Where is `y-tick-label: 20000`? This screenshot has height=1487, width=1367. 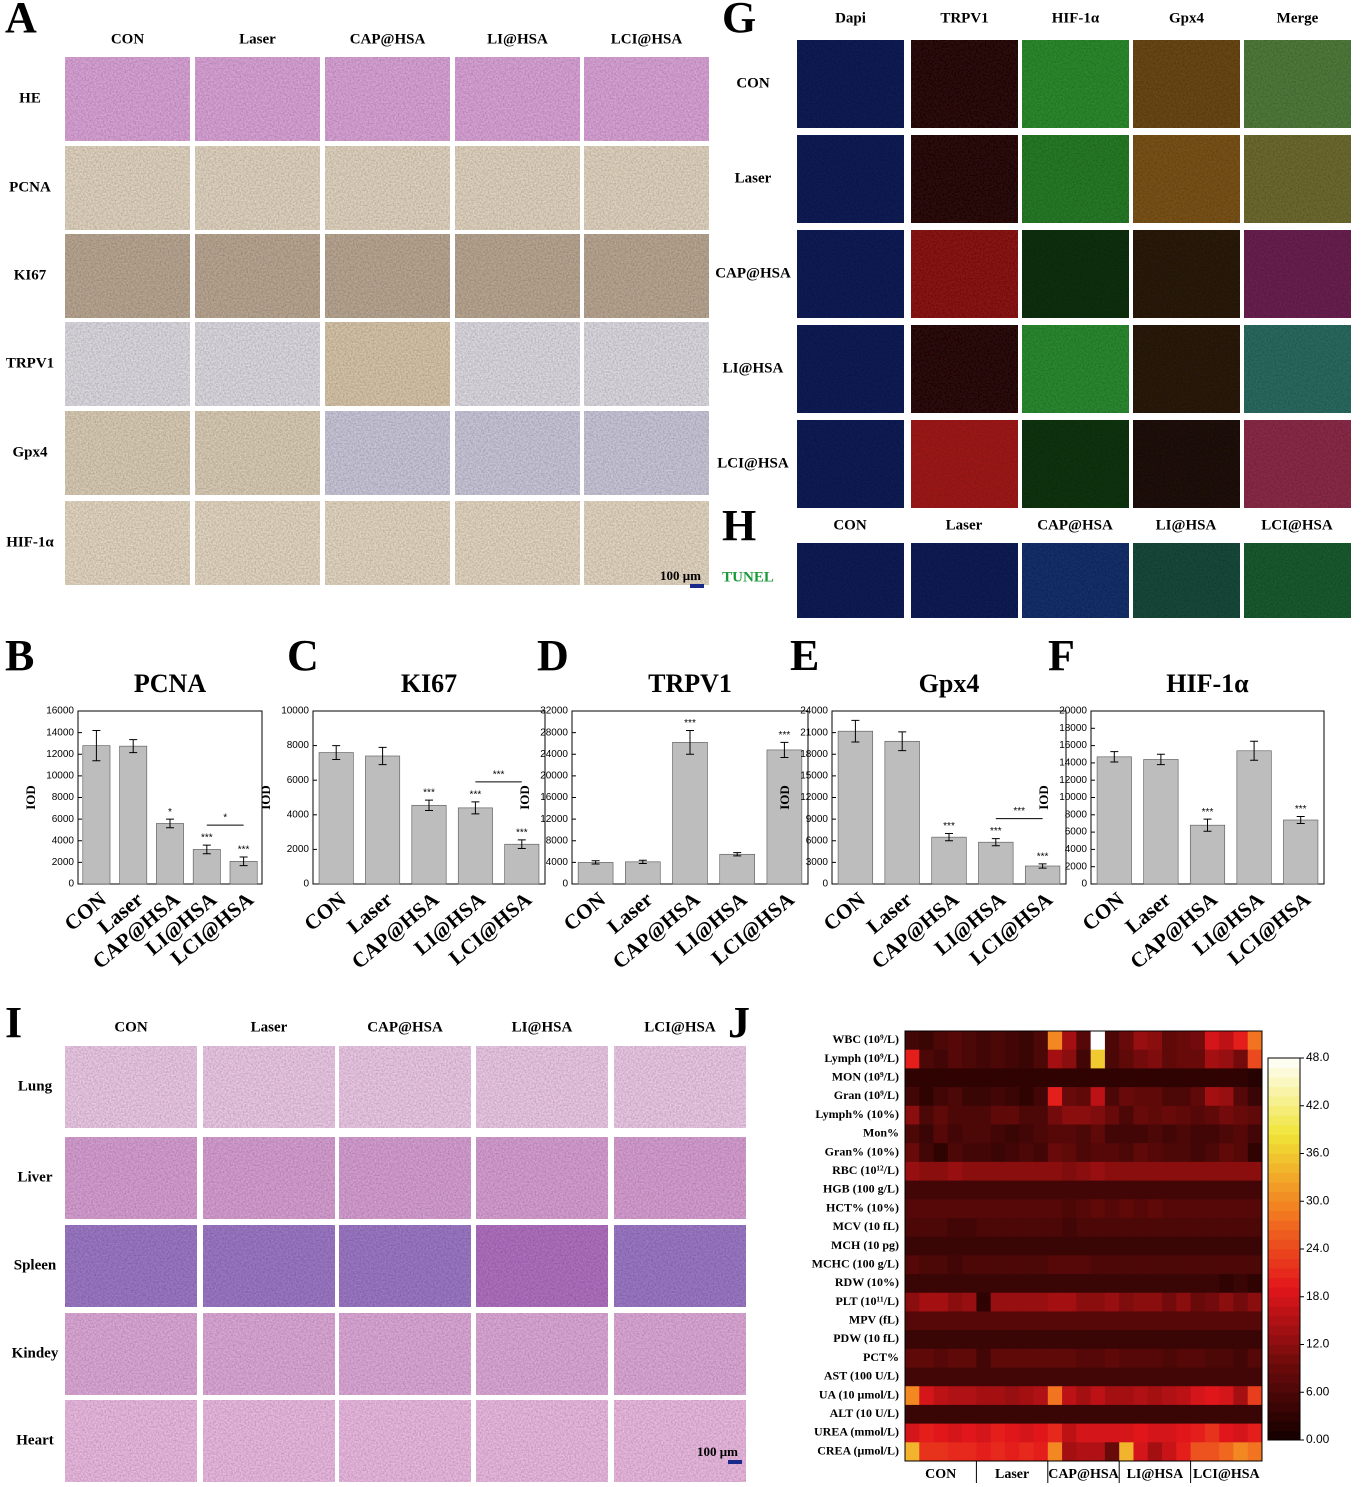
y-tick-label: 20000 is located at coordinates (1073, 711).